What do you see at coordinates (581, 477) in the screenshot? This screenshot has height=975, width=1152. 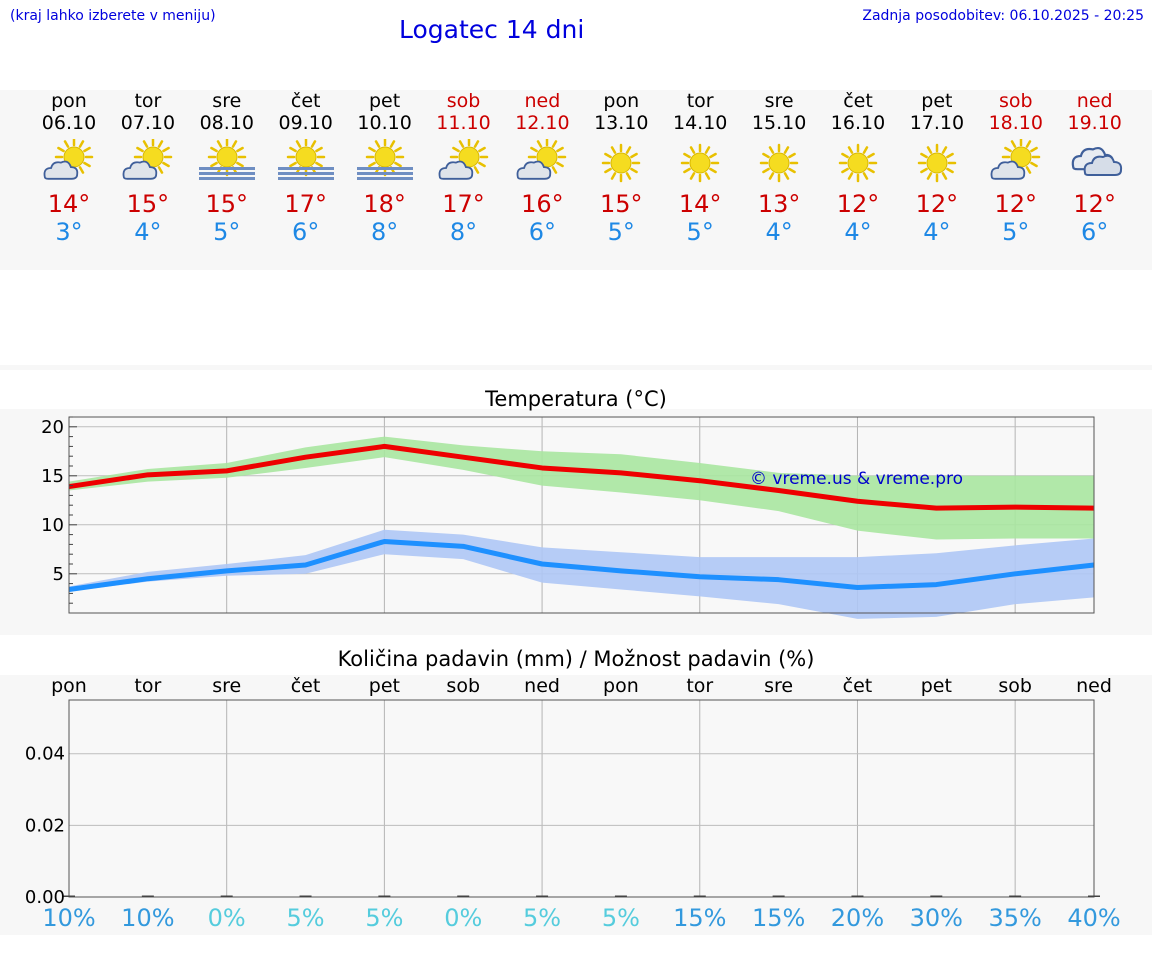 I see `max-temperature-line` at bounding box center [581, 477].